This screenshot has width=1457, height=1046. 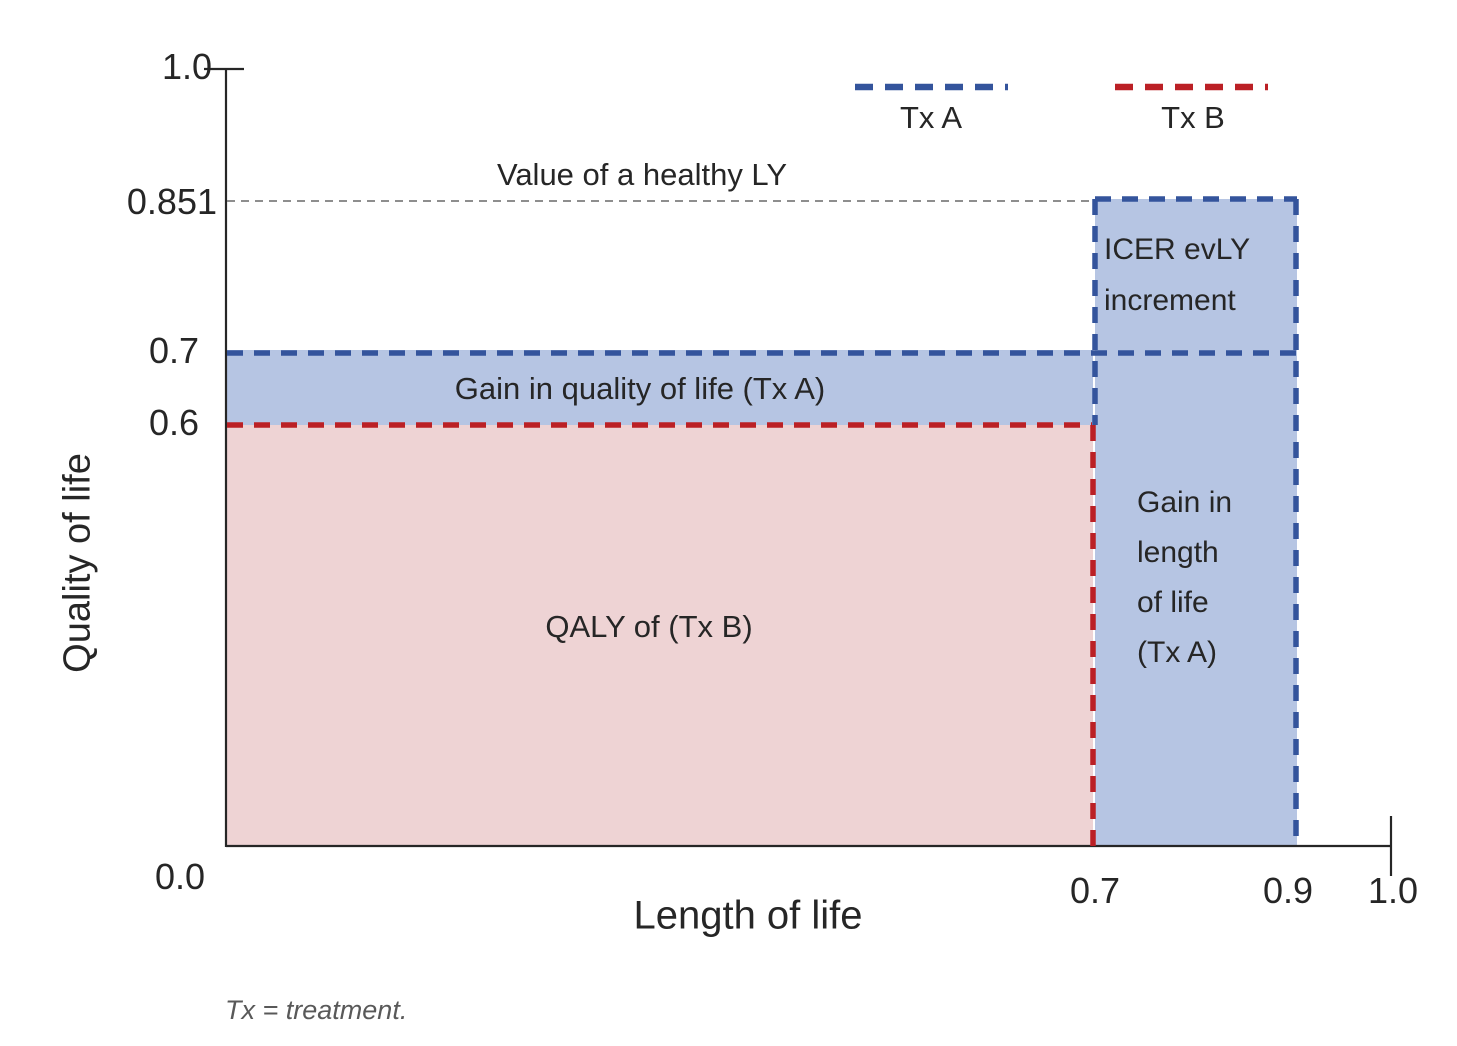 What do you see at coordinates (642, 174) in the screenshot?
I see `value-healthy-ly-label: Value of a healthy LY` at bounding box center [642, 174].